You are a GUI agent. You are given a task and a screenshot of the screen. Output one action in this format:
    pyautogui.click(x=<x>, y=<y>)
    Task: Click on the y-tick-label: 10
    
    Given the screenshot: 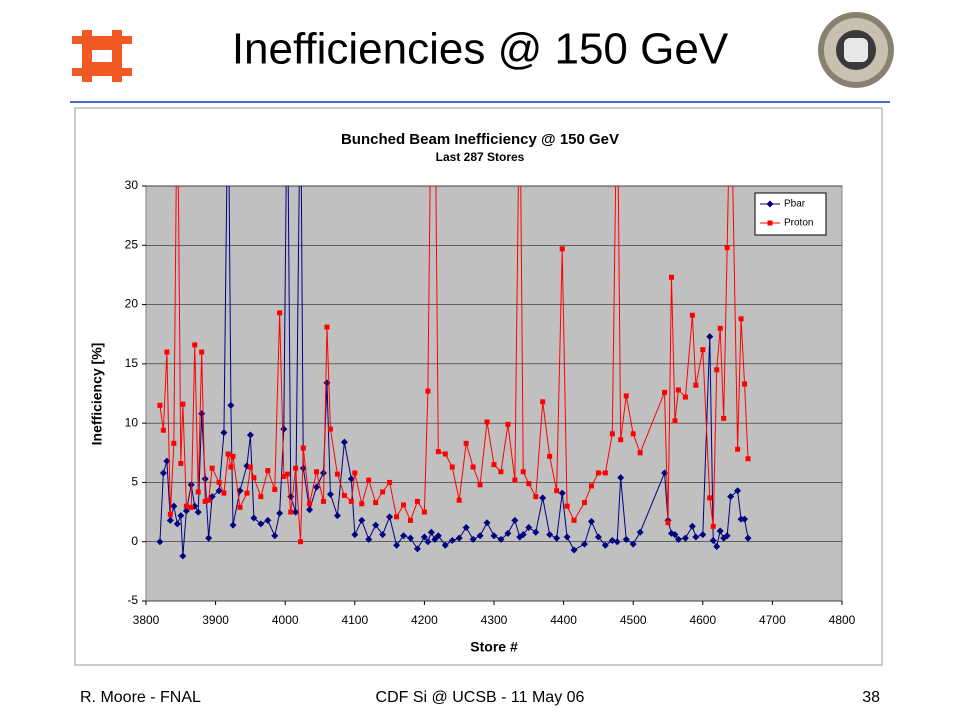 What is the action you would take?
    pyautogui.click(x=132, y=422)
    